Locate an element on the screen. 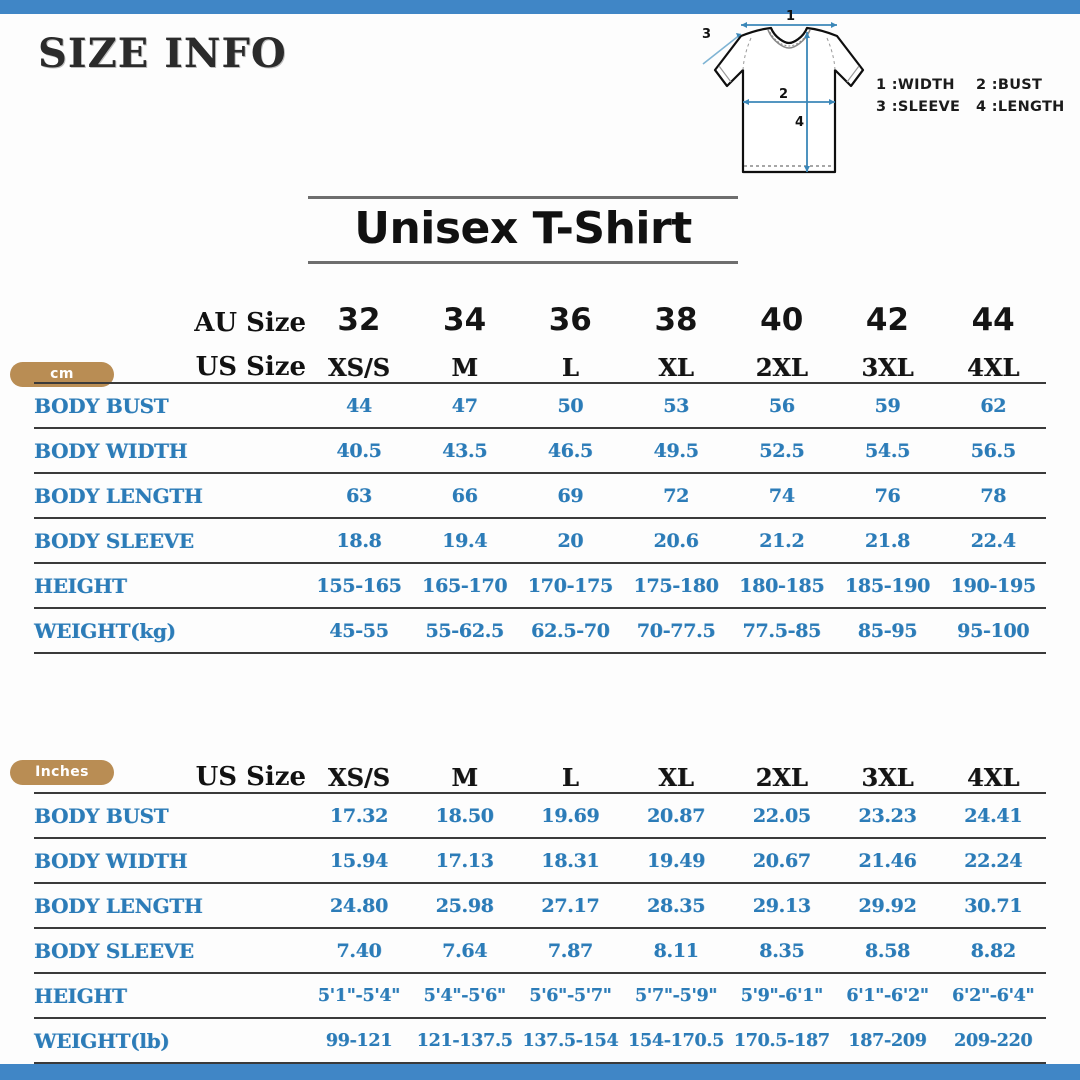 The height and width of the screenshot is (1080, 1080). cell-value: 121-137.5 is located at coordinates (464, 1040).